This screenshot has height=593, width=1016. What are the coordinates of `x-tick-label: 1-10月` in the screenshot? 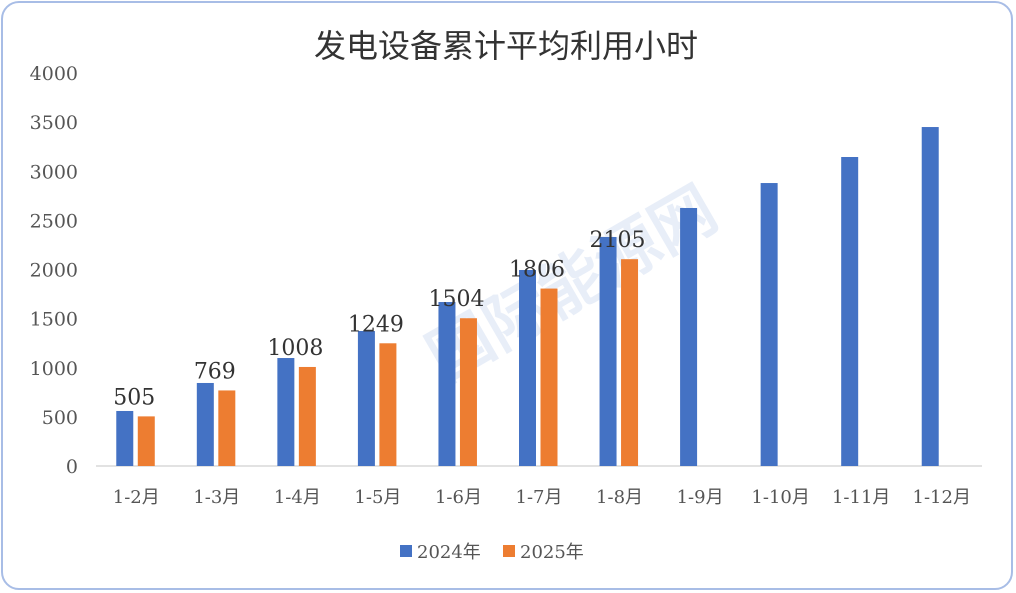 It's located at (780, 497).